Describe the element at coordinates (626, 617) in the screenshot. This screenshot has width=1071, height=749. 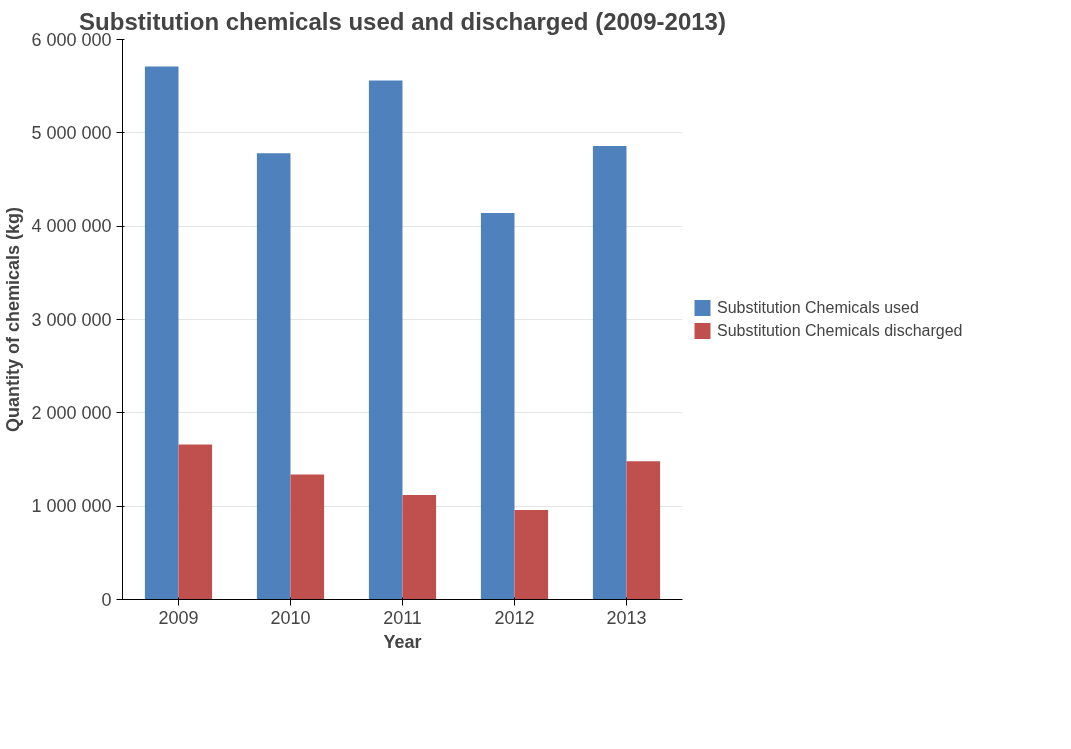
I see `x-tick-label: 2013` at that location.